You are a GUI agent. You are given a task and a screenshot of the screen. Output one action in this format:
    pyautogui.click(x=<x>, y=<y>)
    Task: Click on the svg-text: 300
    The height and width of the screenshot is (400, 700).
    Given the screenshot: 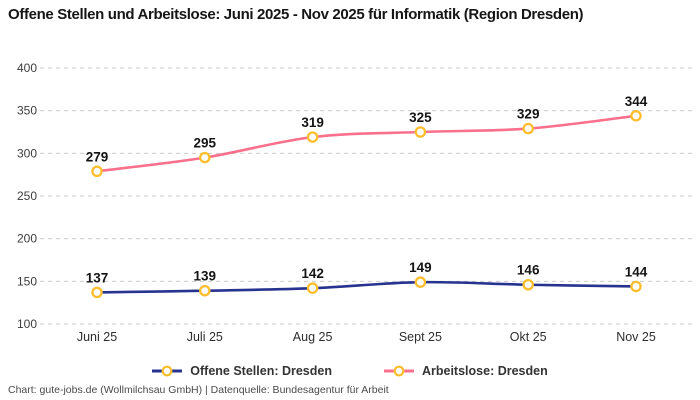 What is the action you would take?
    pyautogui.click(x=27, y=153)
    